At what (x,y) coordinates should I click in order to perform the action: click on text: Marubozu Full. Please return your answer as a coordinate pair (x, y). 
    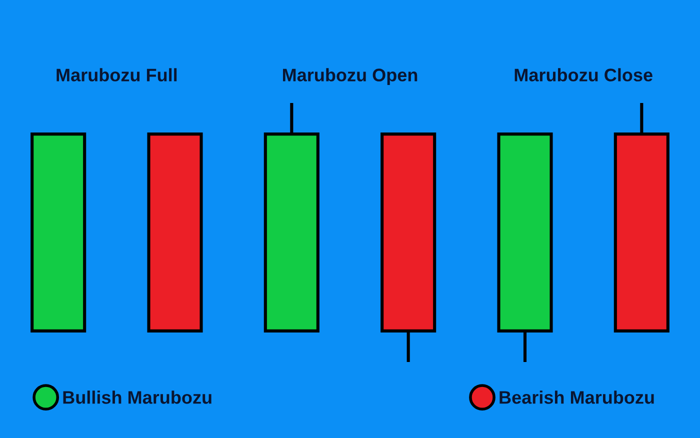
    Looking at the image, I should click on (116, 75).